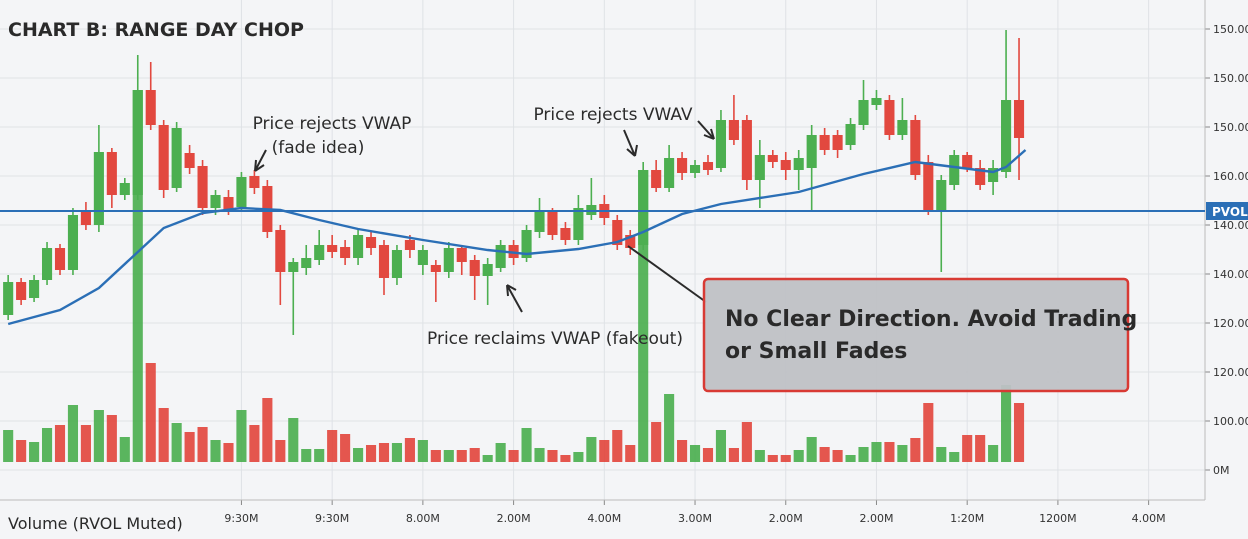  What do you see at coordinates (1230, 372) in the screenshot?
I see `y-tick-label: 120.00` at bounding box center [1230, 372].